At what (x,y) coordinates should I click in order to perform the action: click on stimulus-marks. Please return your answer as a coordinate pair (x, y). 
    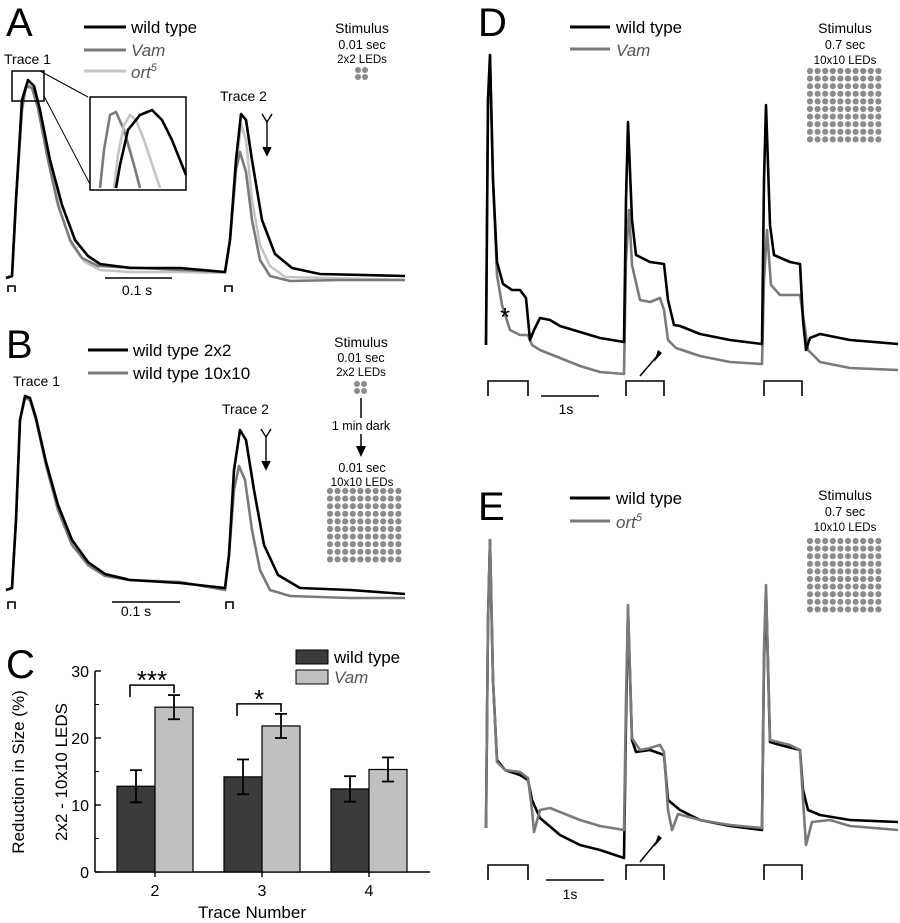
    Looking at the image, I should click on (645, 872).